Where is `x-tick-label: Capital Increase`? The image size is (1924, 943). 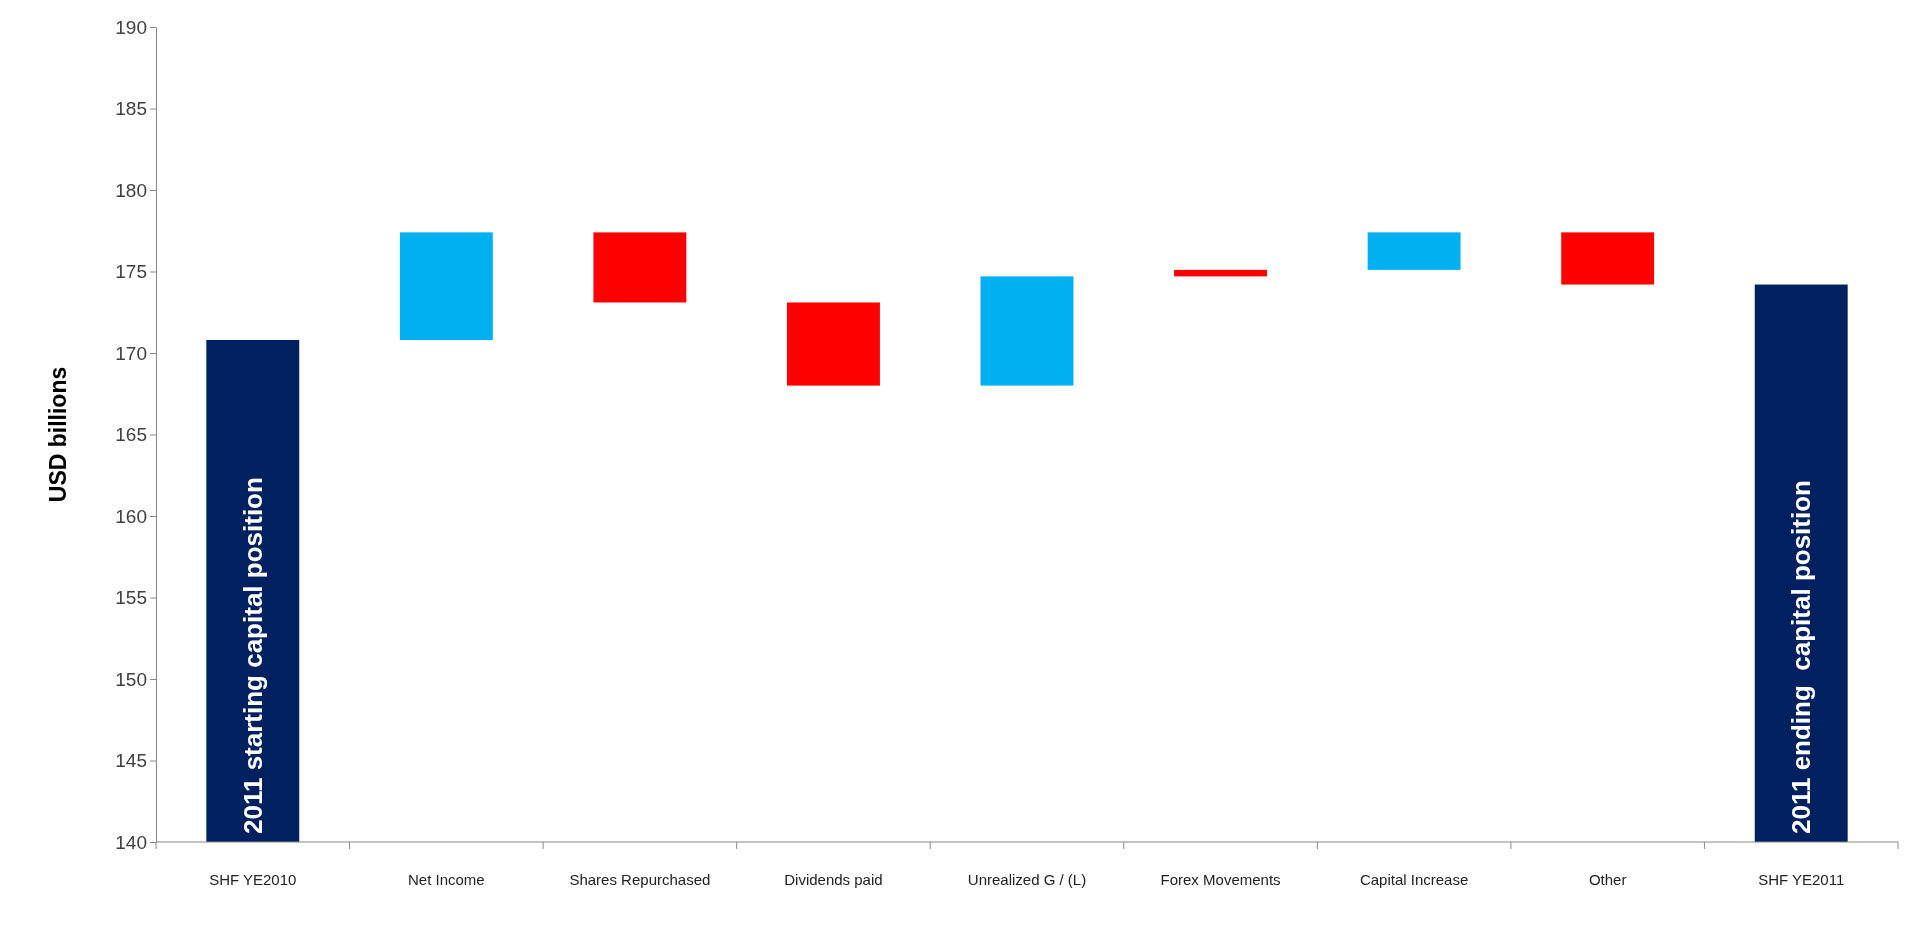
x-tick-label: Capital Increase is located at coordinates (1414, 879).